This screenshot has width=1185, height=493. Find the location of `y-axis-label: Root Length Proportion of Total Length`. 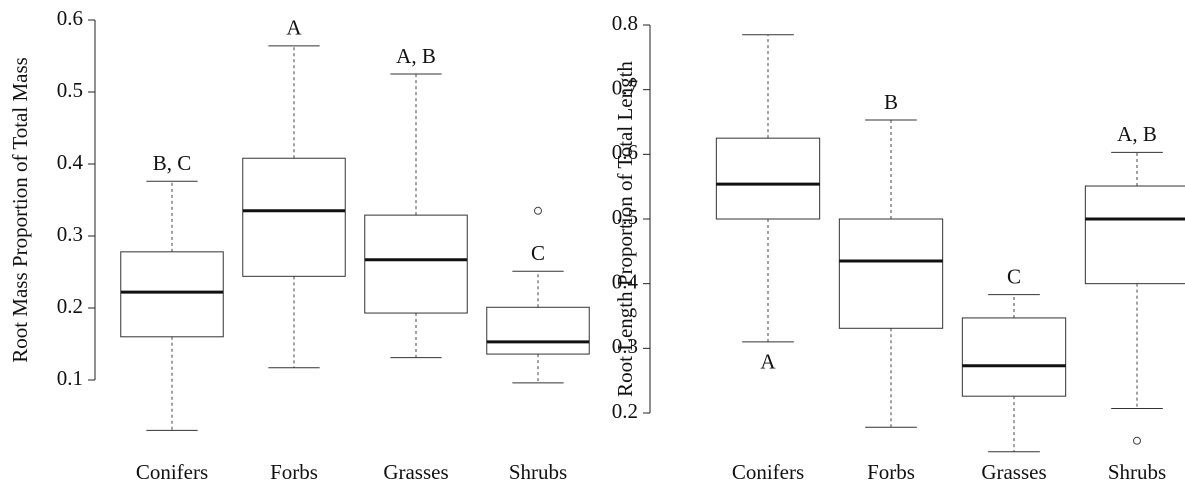

y-axis-label: Root Length Proportion of Total Length is located at coordinates (625, 229).